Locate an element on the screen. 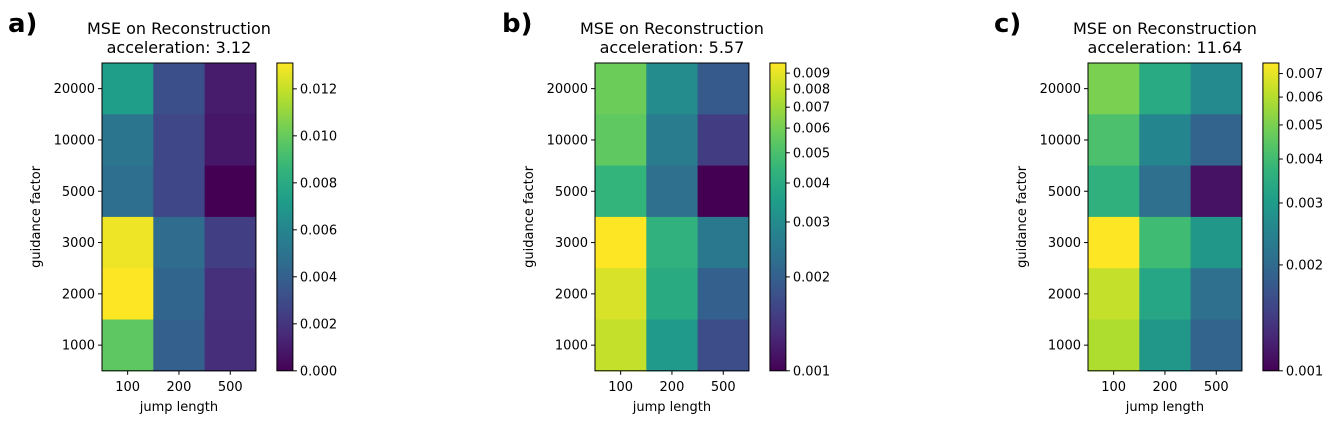  colorbar-tick-label: 0.012 is located at coordinates (318, 89).